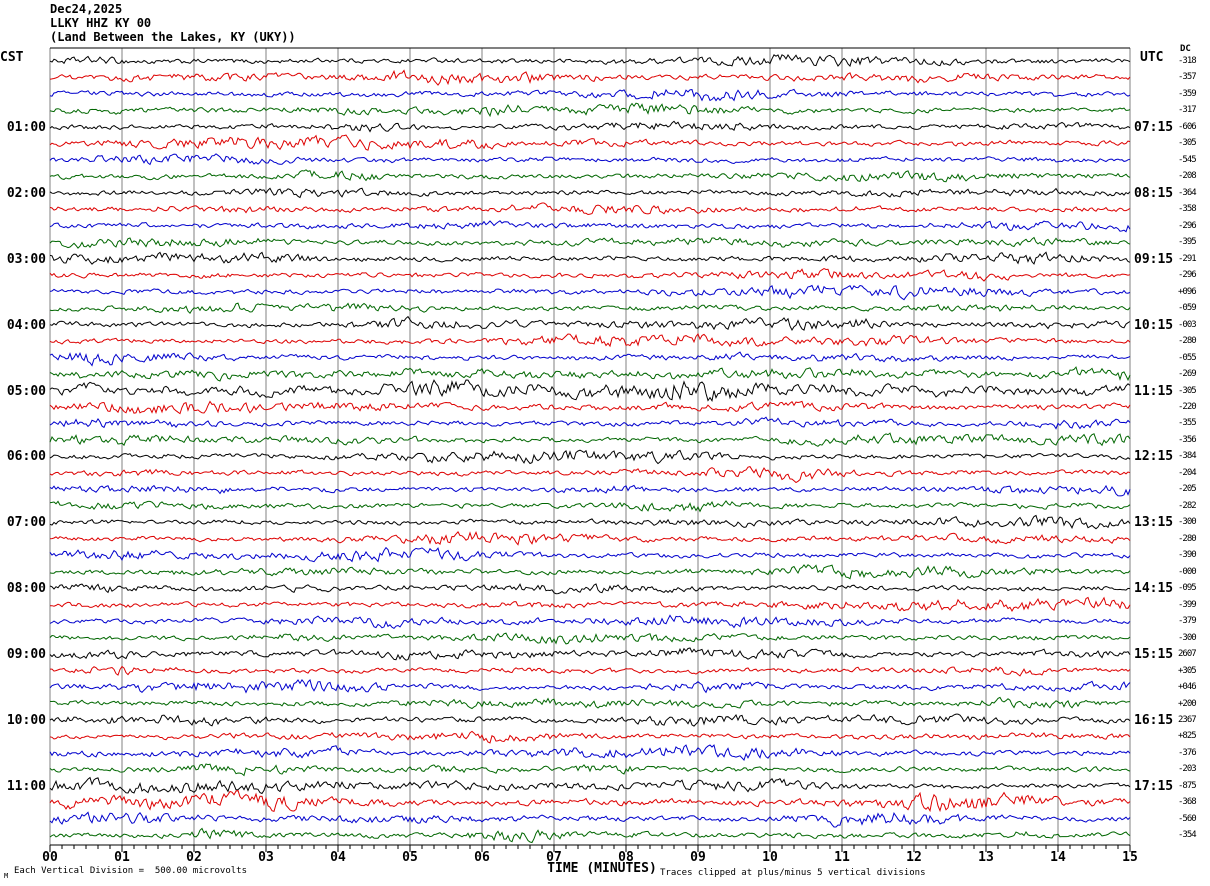 Image resolution: width=1210 pixels, height=886 pixels. I want to click on dc-offset-value-row-43: -203, so click(1187, 769).